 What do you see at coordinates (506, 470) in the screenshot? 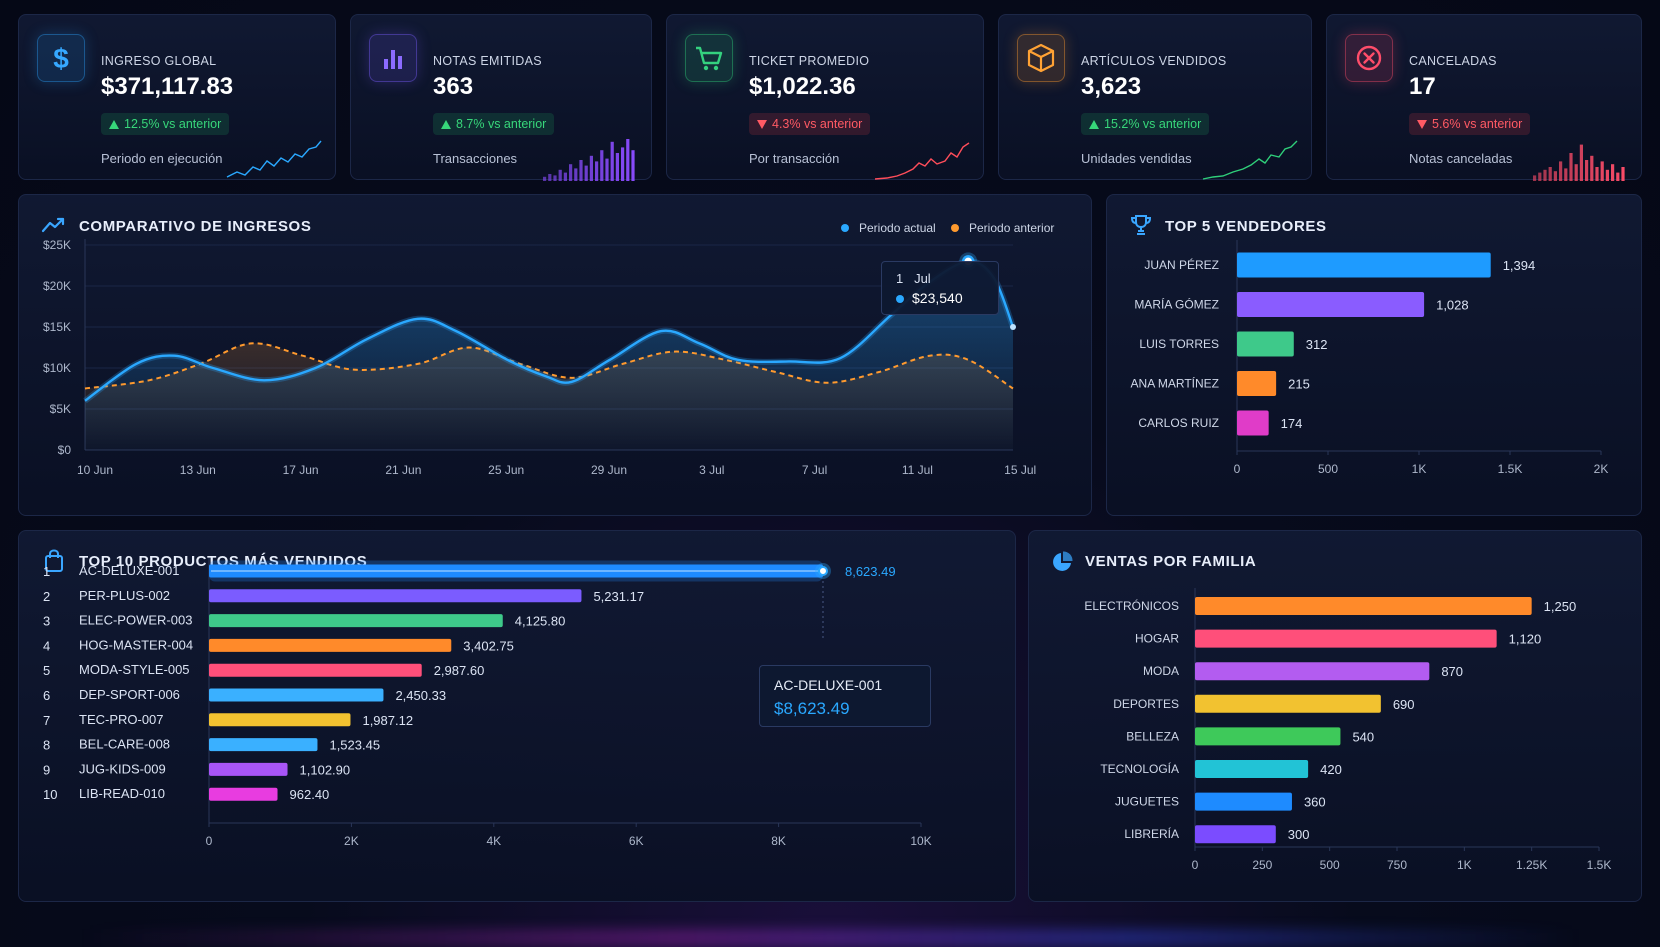
I see `x-tick-label: 25 Jun` at bounding box center [506, 470].